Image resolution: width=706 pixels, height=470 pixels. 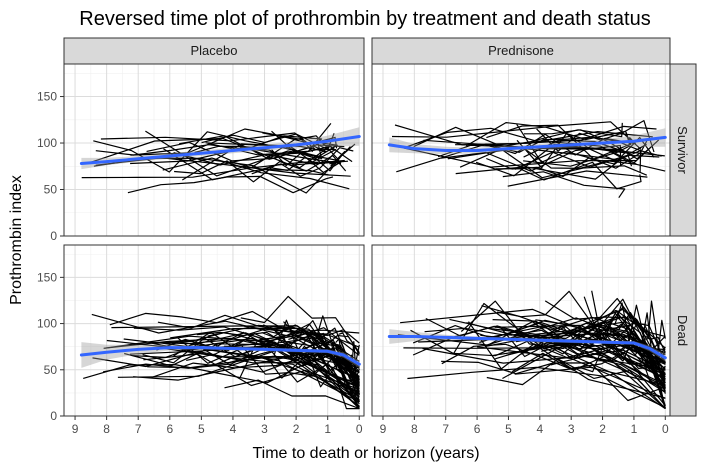 I want to click on x-axis-title: Time to death or horizon (years), so click(x=365, y=453).